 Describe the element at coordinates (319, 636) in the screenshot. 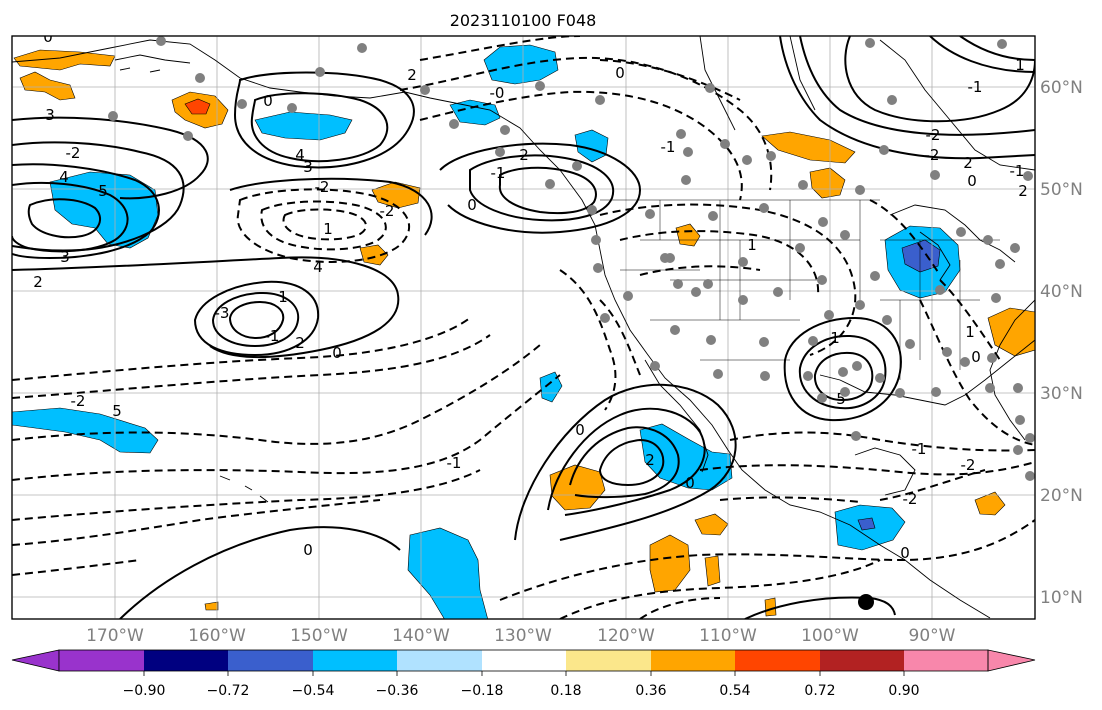

I see `lon-label: 150°W` at that location.